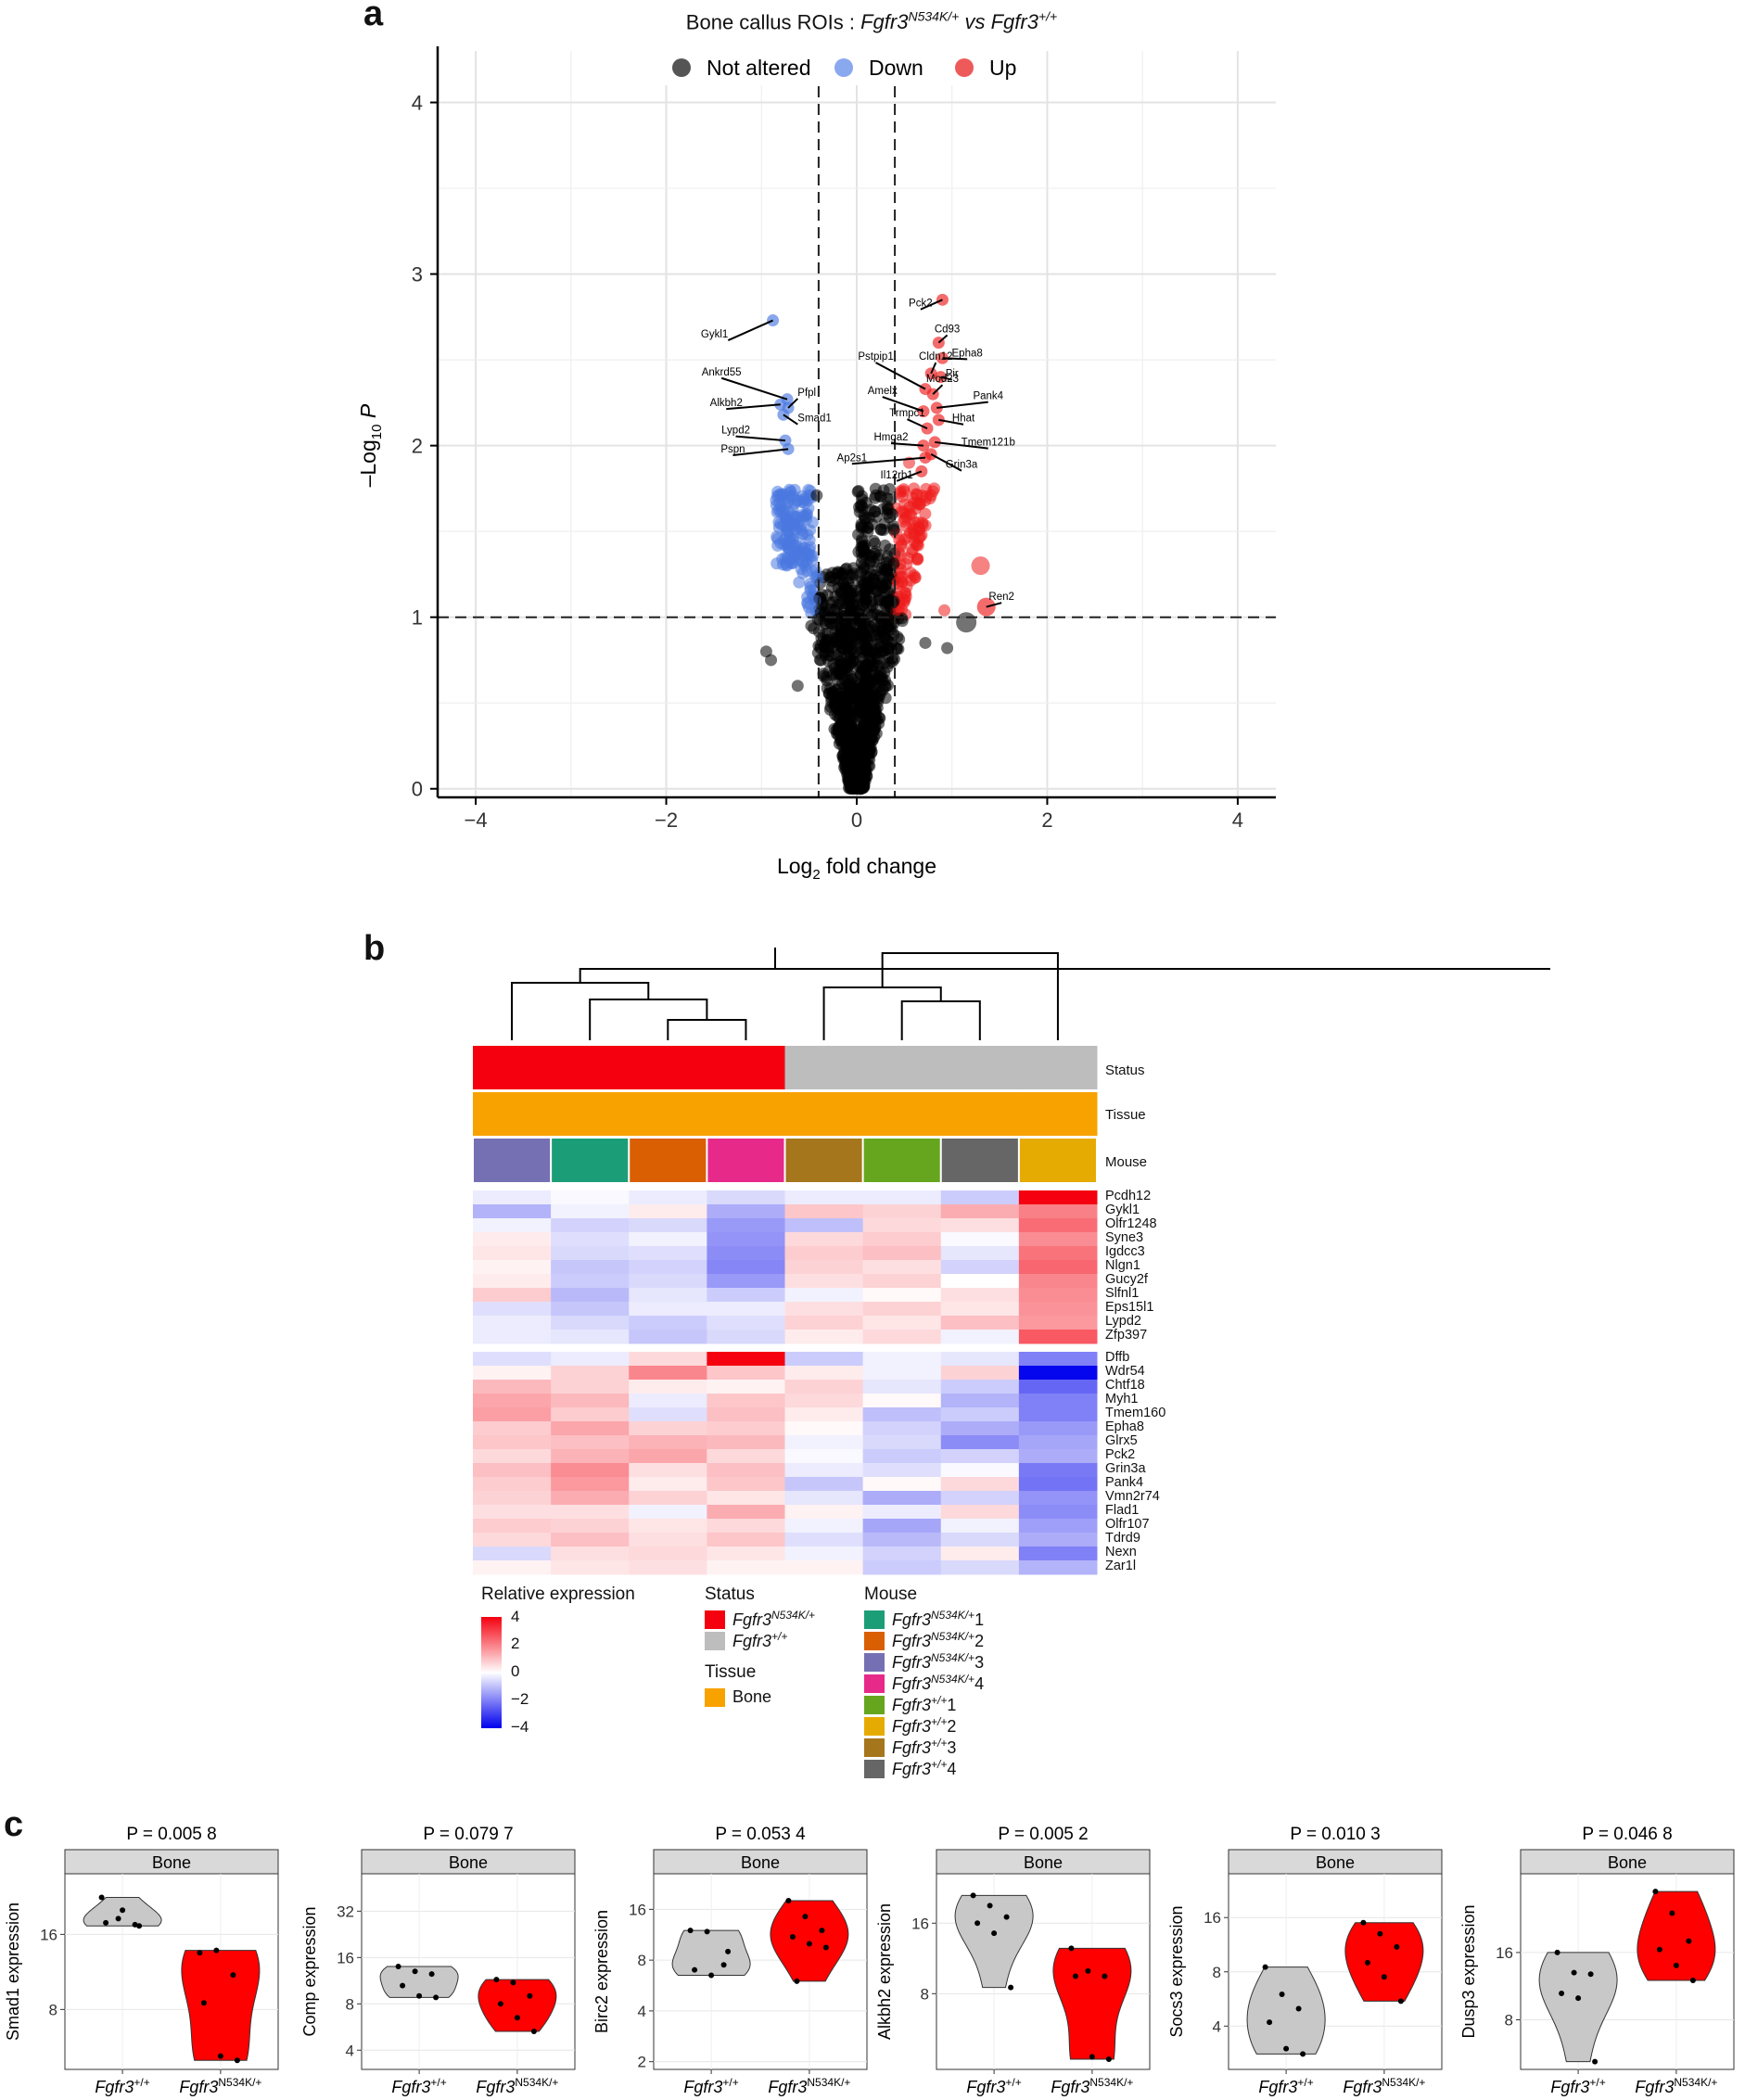 The image size is (1745, 2100). Describe the element at coordinates (1238, 820) in the screenshot. I see `x-tick-label: 4` at that location.